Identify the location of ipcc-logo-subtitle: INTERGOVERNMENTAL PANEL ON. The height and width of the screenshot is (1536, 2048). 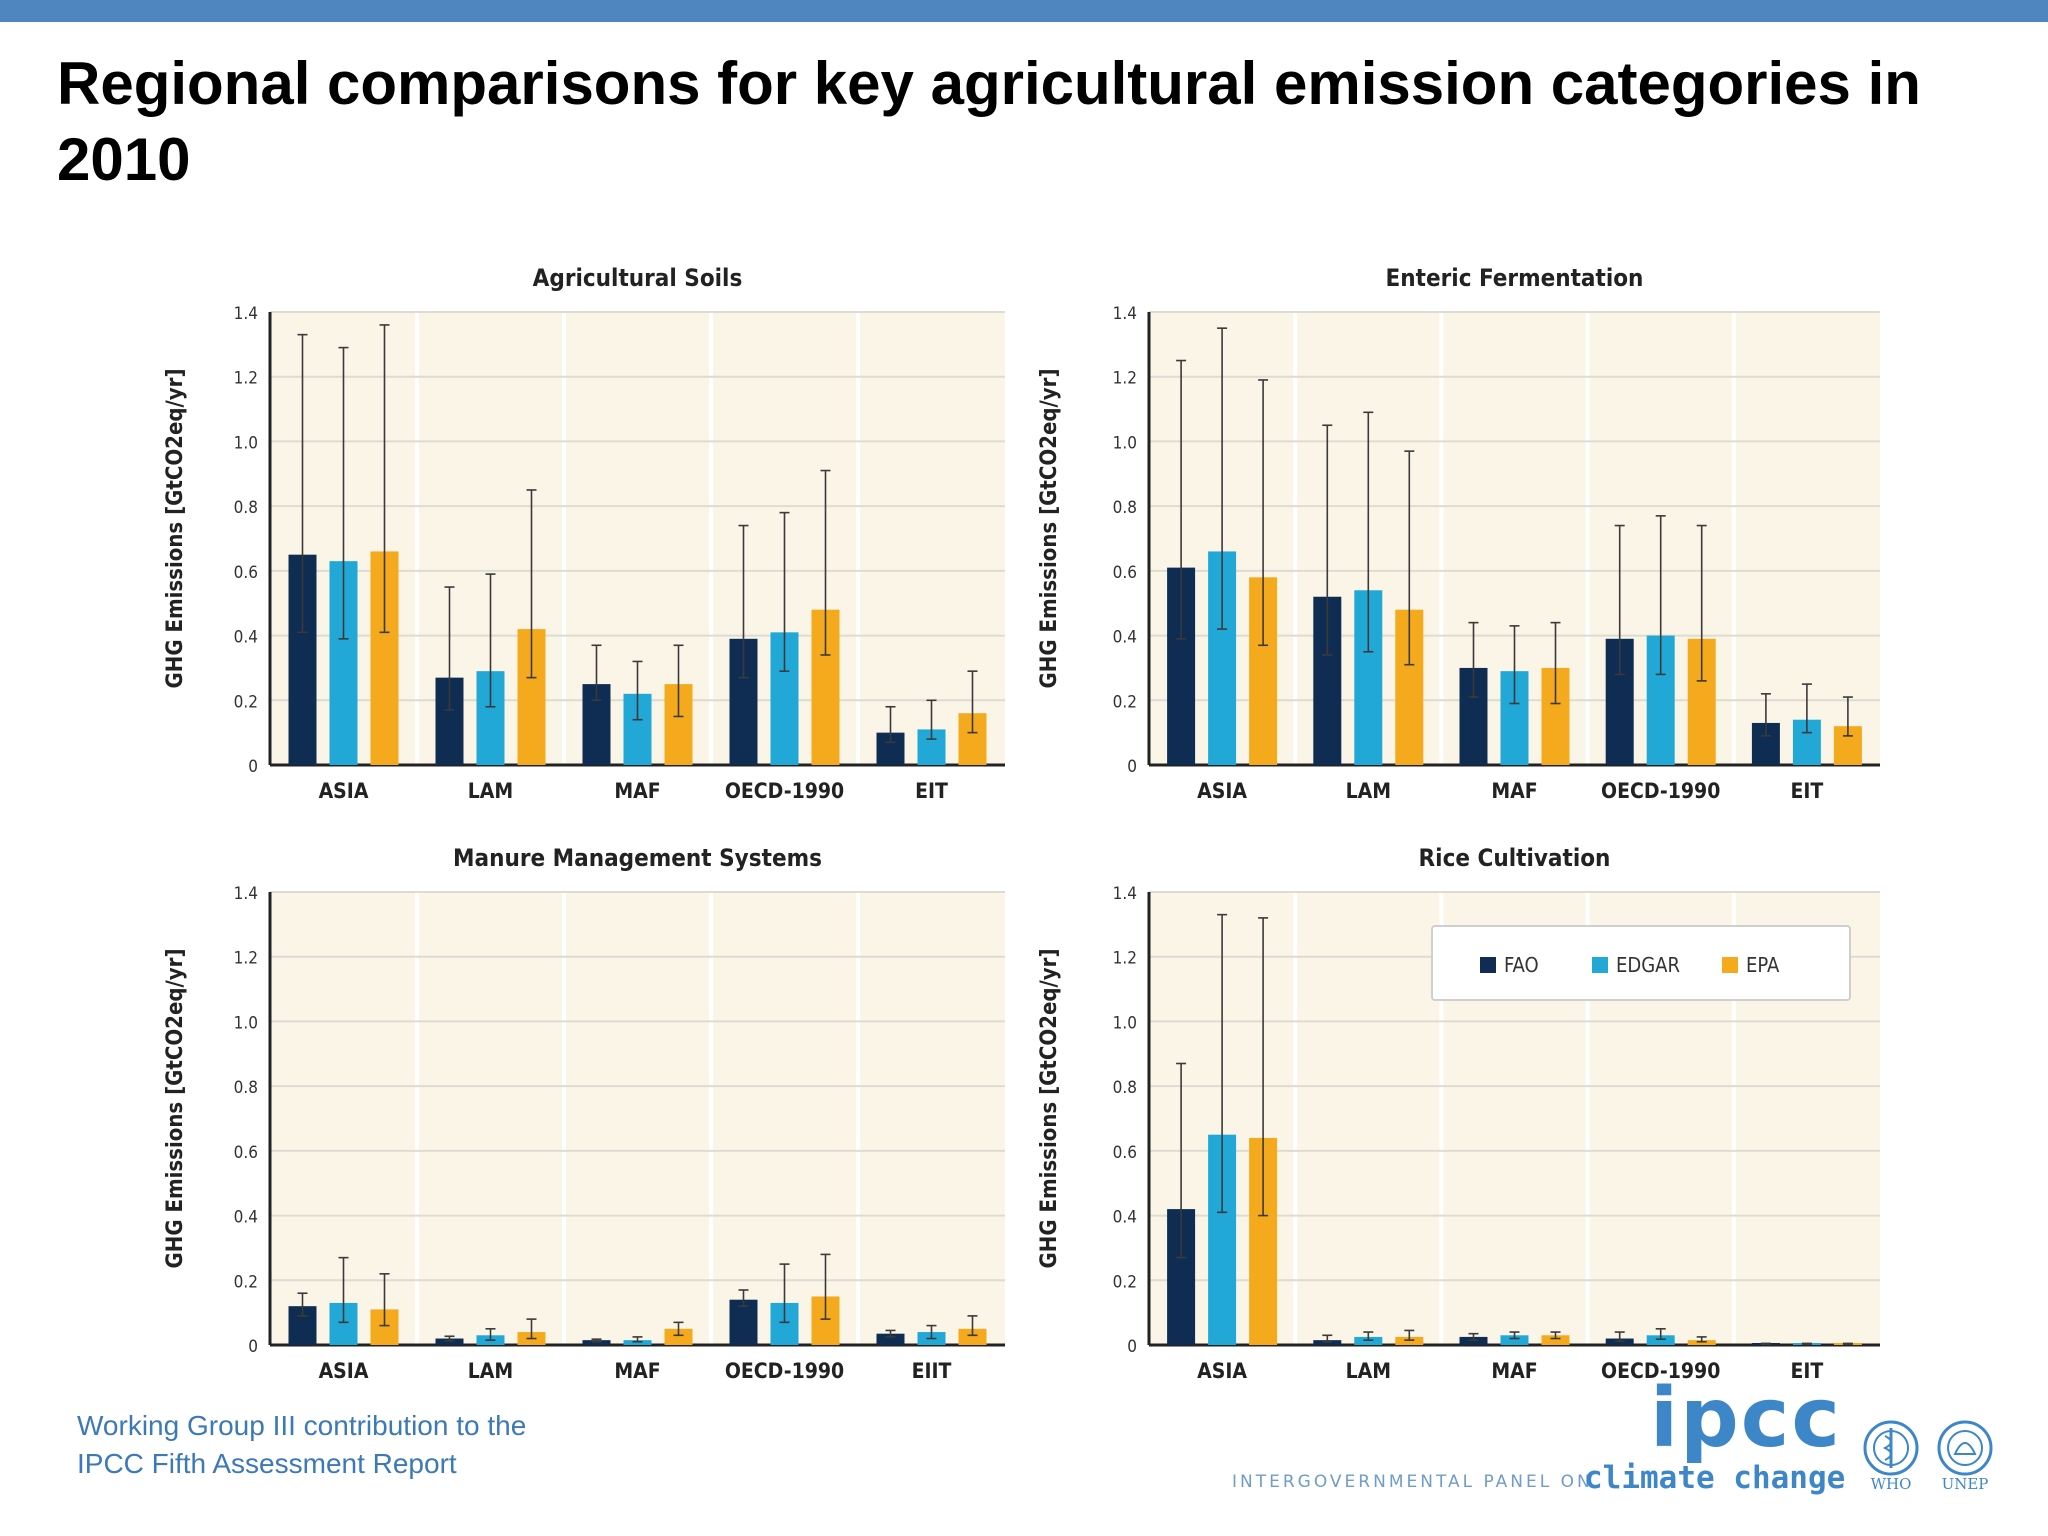
(1412, 1482).